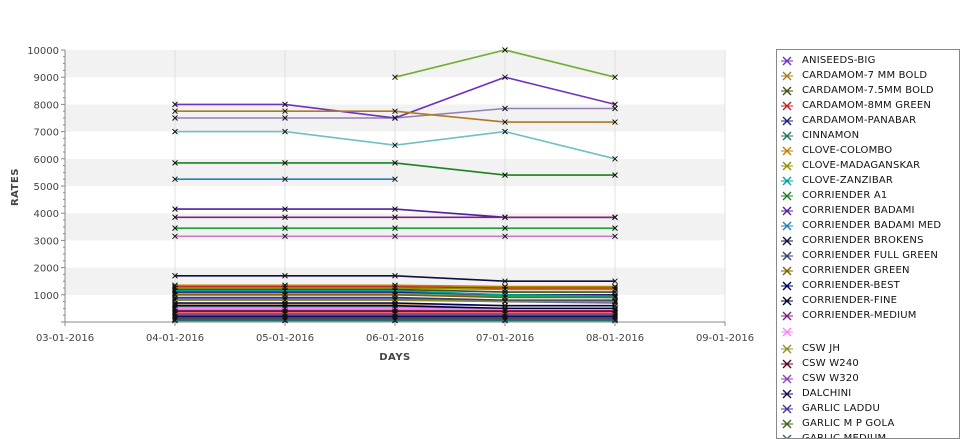  I want to click on legend-item: CARDAMOM-8MM GREEN, so click(856, 105).